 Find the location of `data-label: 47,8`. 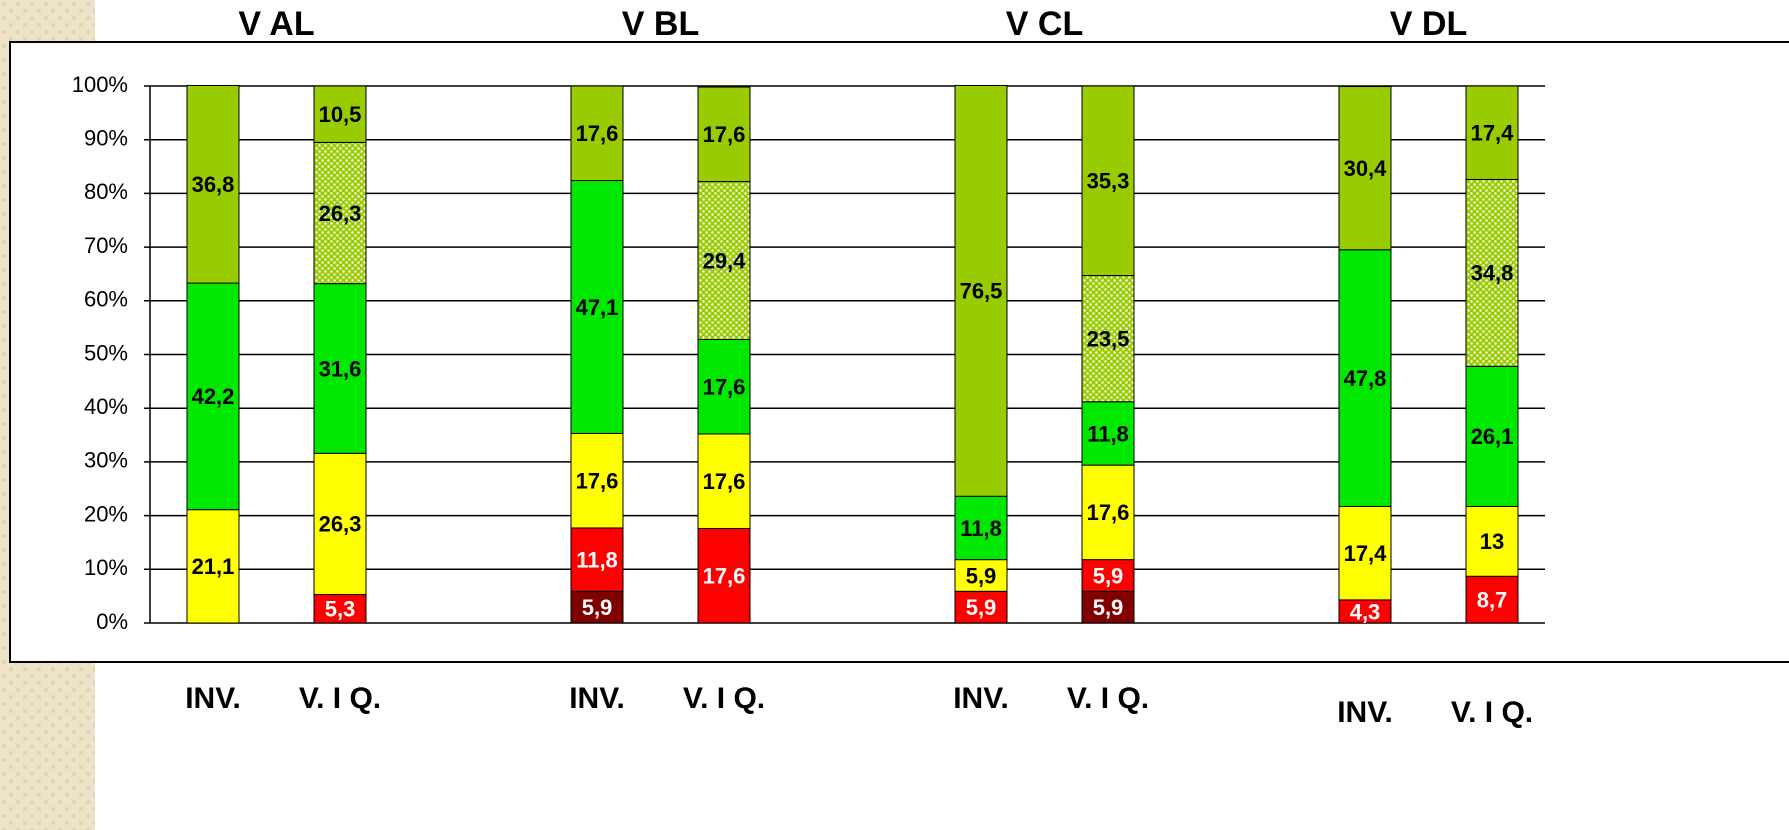

data-label: 47,8 is located at coordinates (1365, 378).